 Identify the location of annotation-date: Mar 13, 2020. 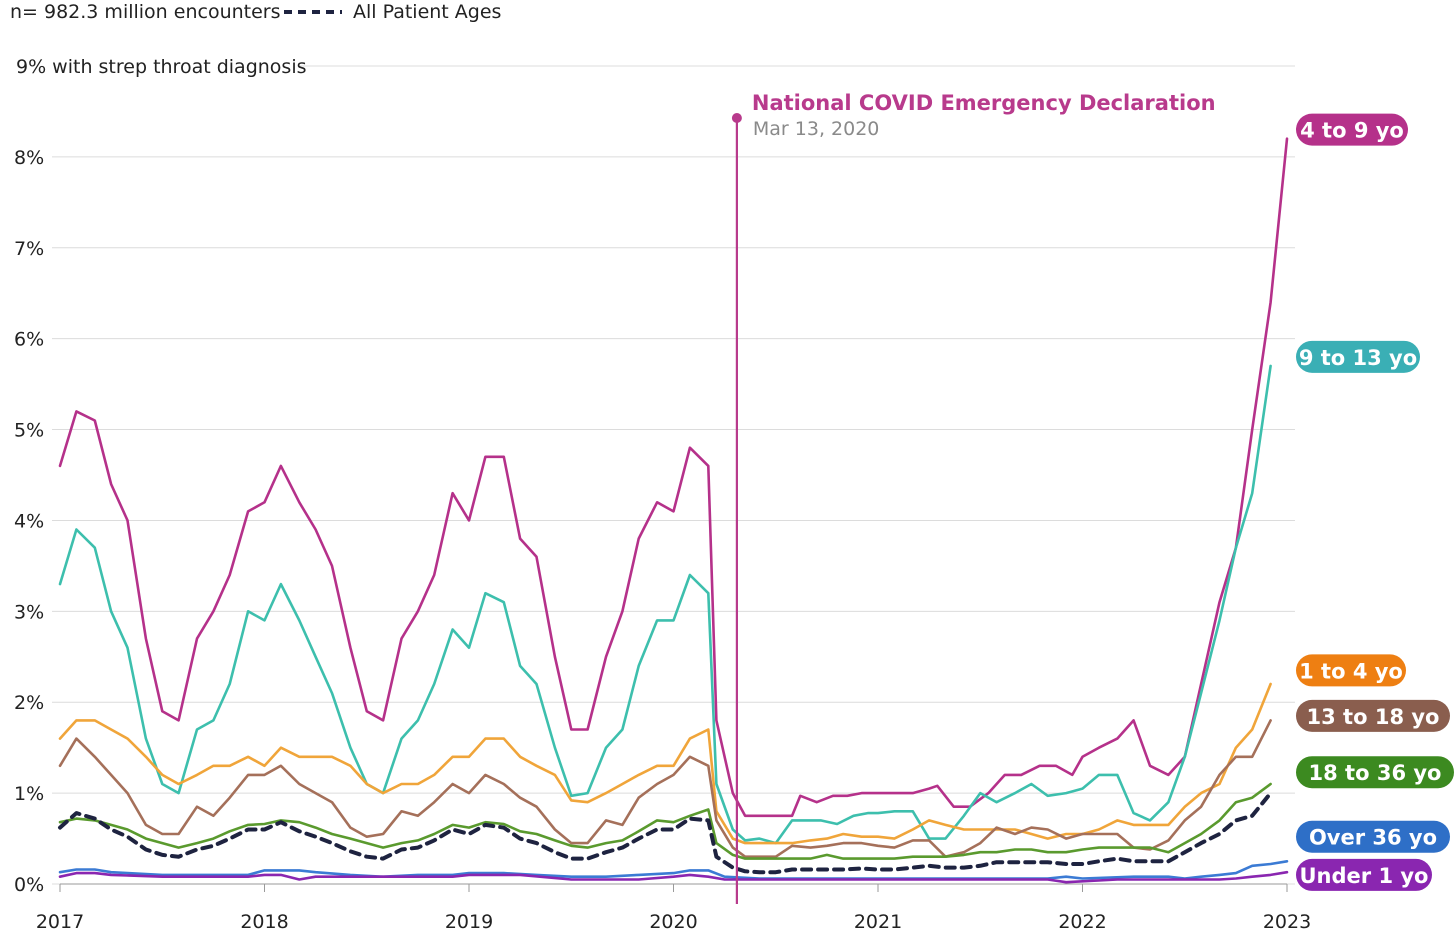
(816, 129).